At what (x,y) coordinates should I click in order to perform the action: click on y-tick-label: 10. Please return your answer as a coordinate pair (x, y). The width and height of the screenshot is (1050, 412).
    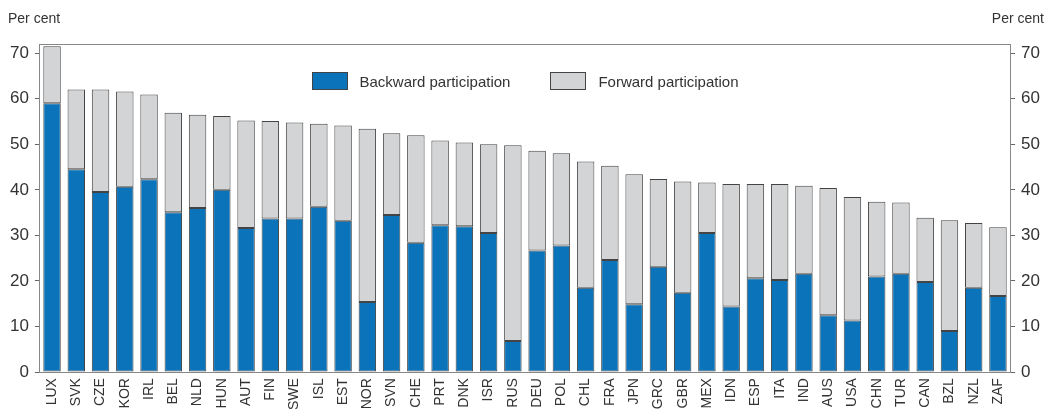
    Looking at the image, I should click on (19, 326).